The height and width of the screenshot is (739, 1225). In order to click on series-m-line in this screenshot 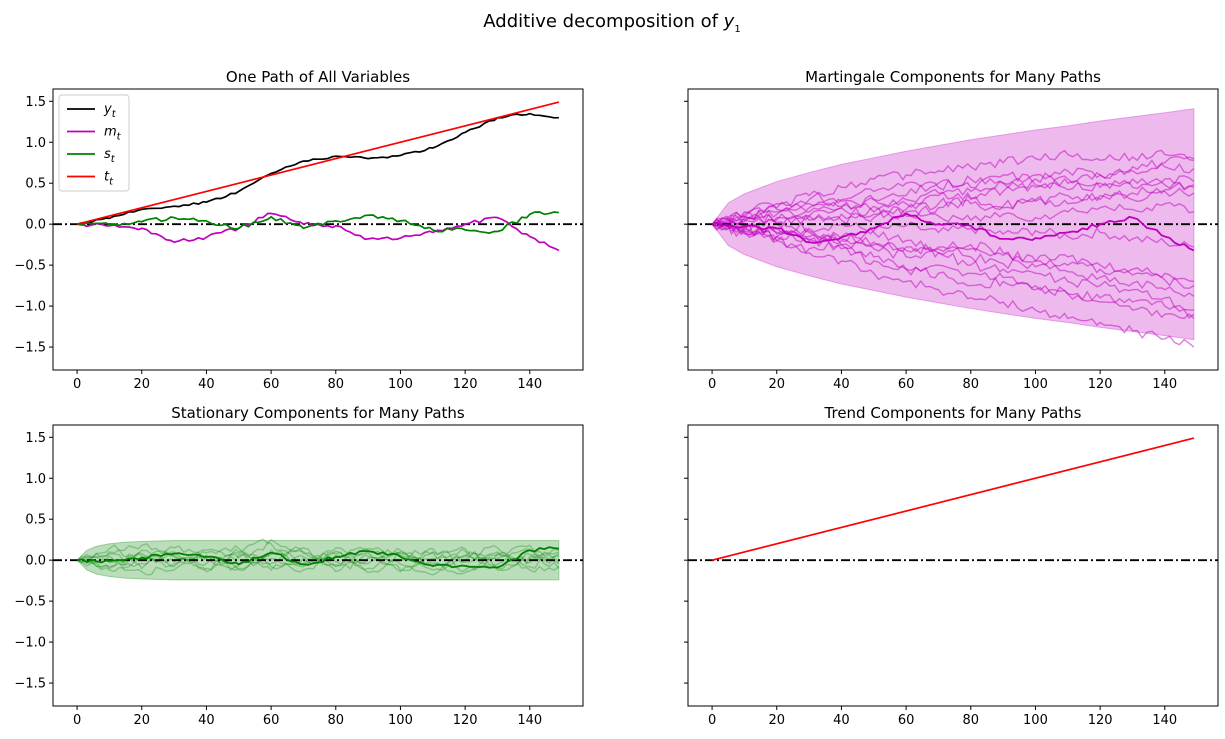, I will do `click(318, 232)`.